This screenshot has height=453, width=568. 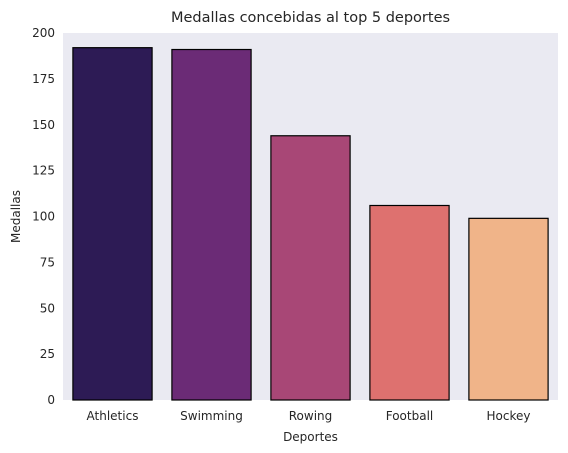 What do you see at coordinates (51, 400) in the screenshot?
I see `y-tick-label: 0` at bounding box center [51, 400].